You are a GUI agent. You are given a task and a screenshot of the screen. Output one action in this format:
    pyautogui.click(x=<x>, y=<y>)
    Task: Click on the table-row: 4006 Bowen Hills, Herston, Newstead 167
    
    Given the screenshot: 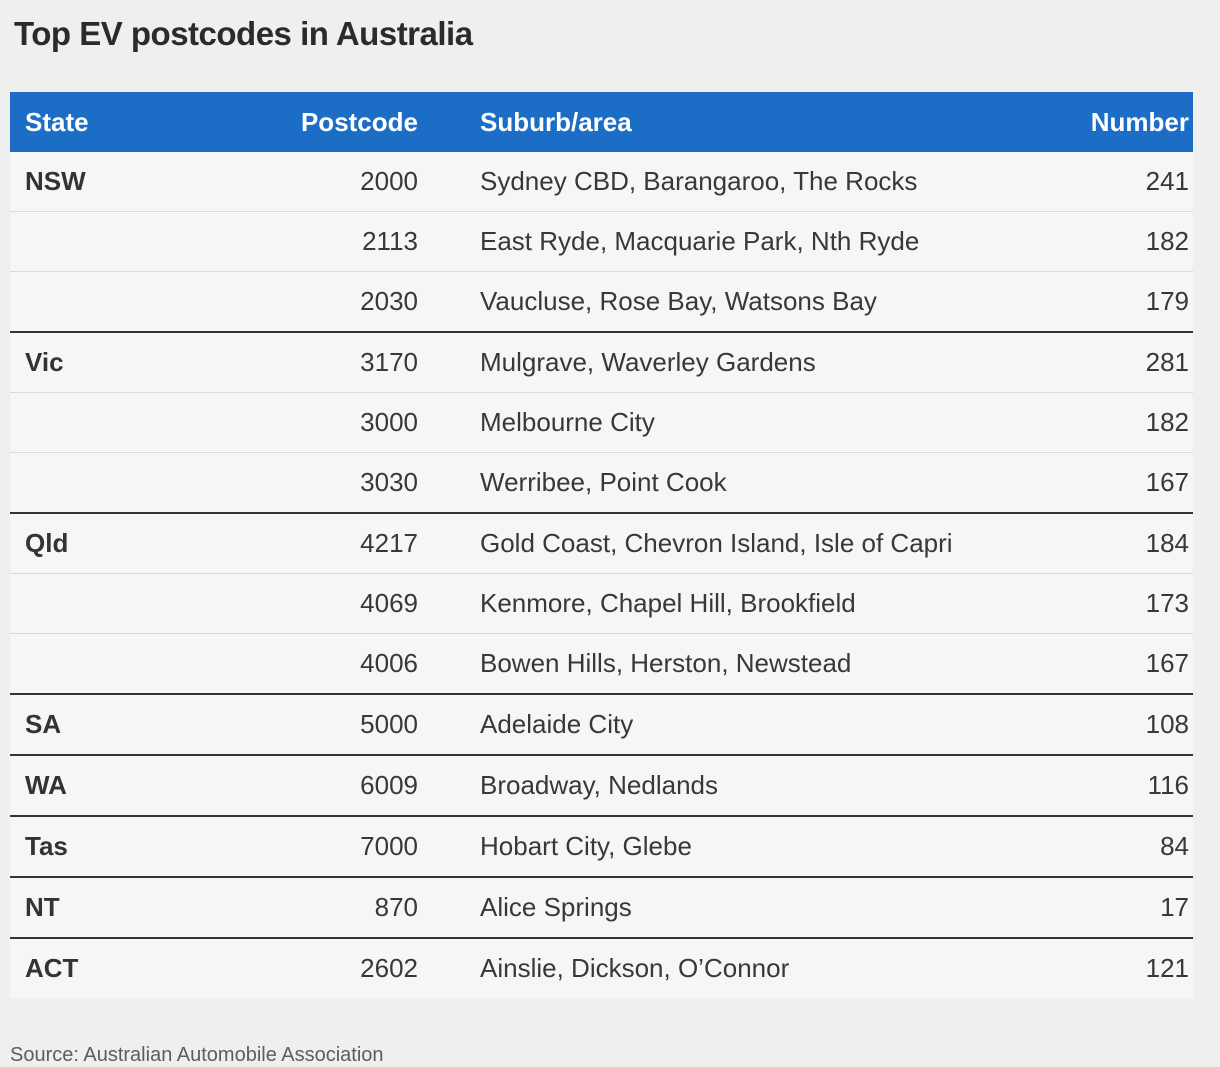 What is the action you would take?
    pyautogui.click(x=601, y=663)
    